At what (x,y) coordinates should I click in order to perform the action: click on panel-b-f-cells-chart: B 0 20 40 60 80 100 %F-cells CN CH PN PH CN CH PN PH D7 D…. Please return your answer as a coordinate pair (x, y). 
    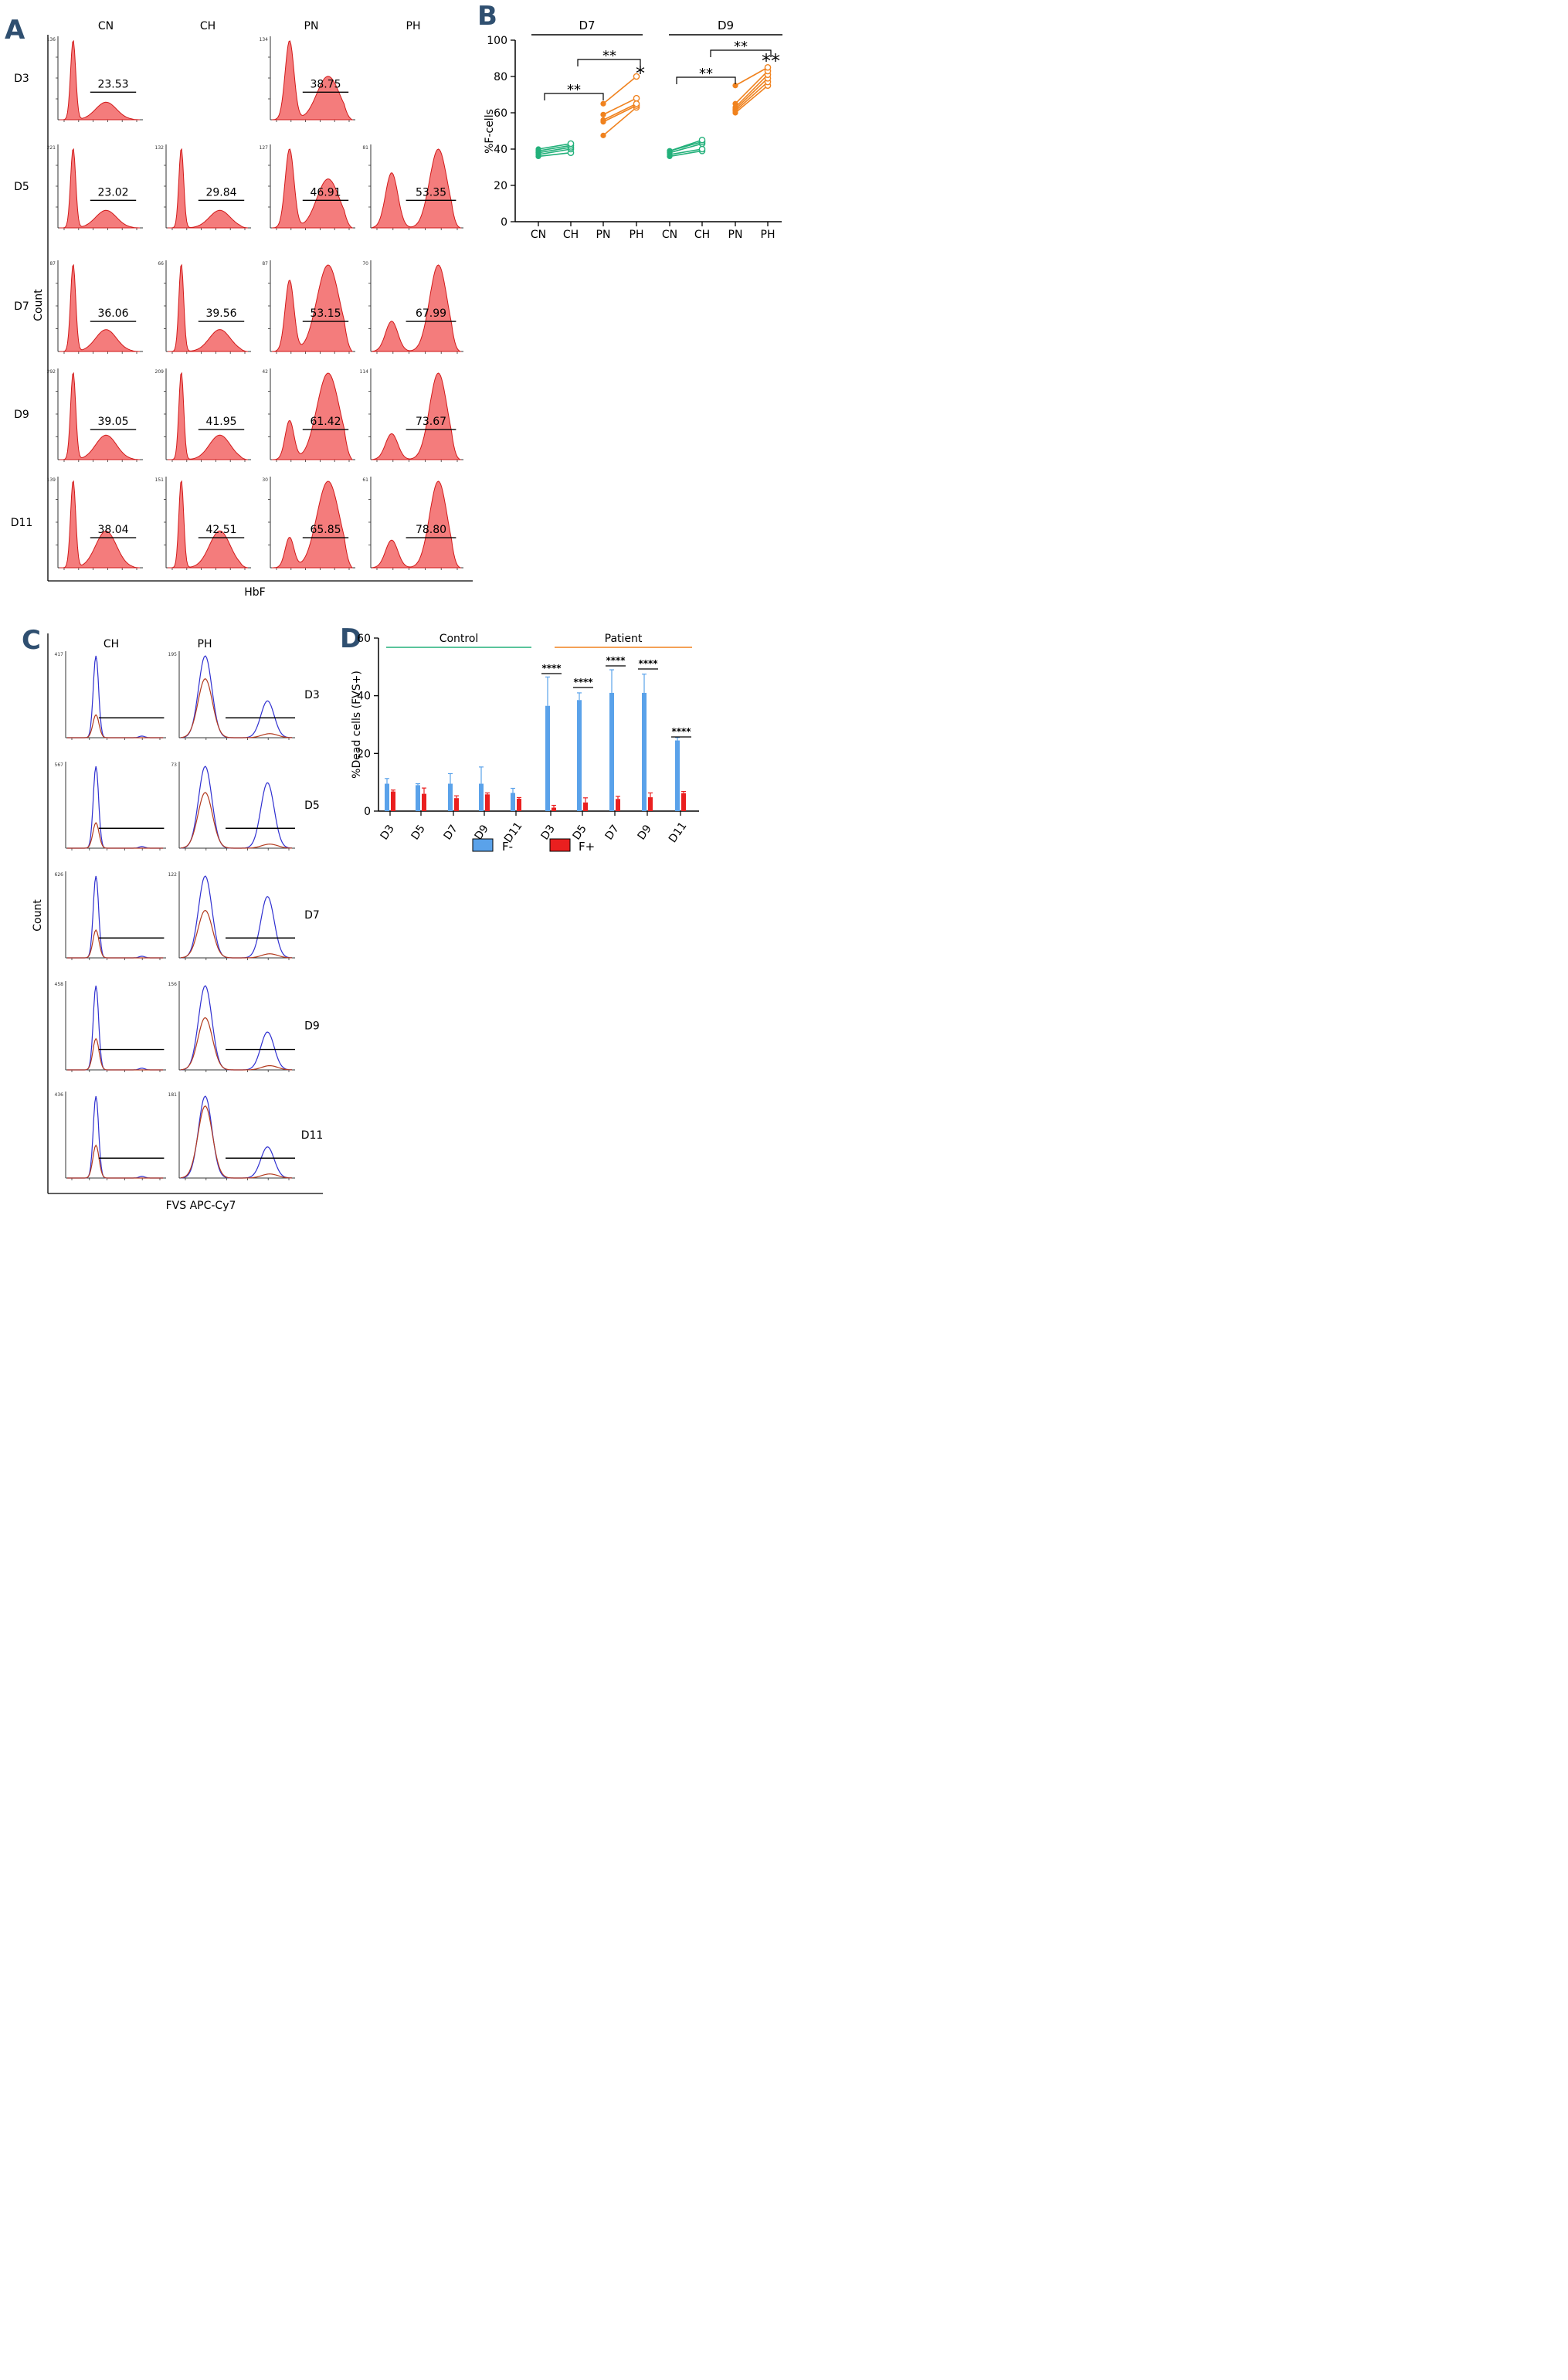
    Looking at the image, I should click on (629, 121).